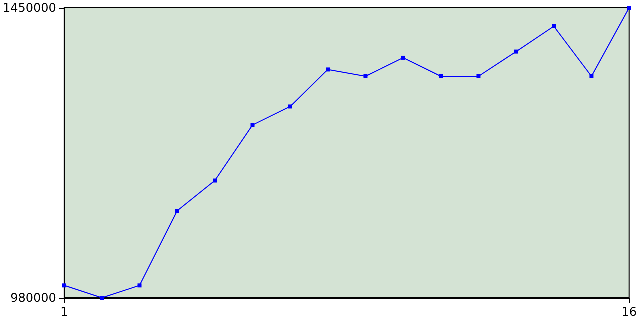  Describe the element at coordinates (64, 312) in the screenshot. I see `x-tick-label: 1` at that location.